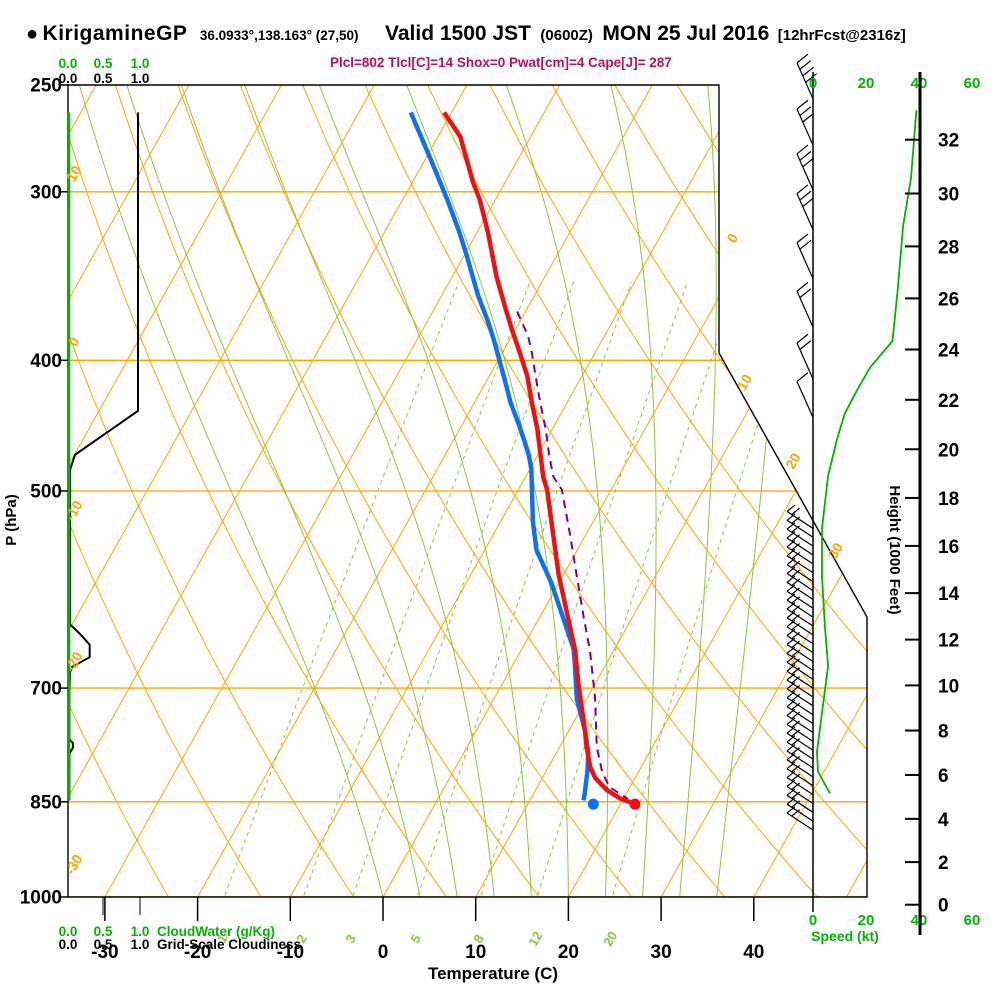 Image resolution: width=1000 pixels, height=1000 pixels. Describe the element at coordinates (635, 804) in the screenshot. I see `surface-temperature-dot` at that location.